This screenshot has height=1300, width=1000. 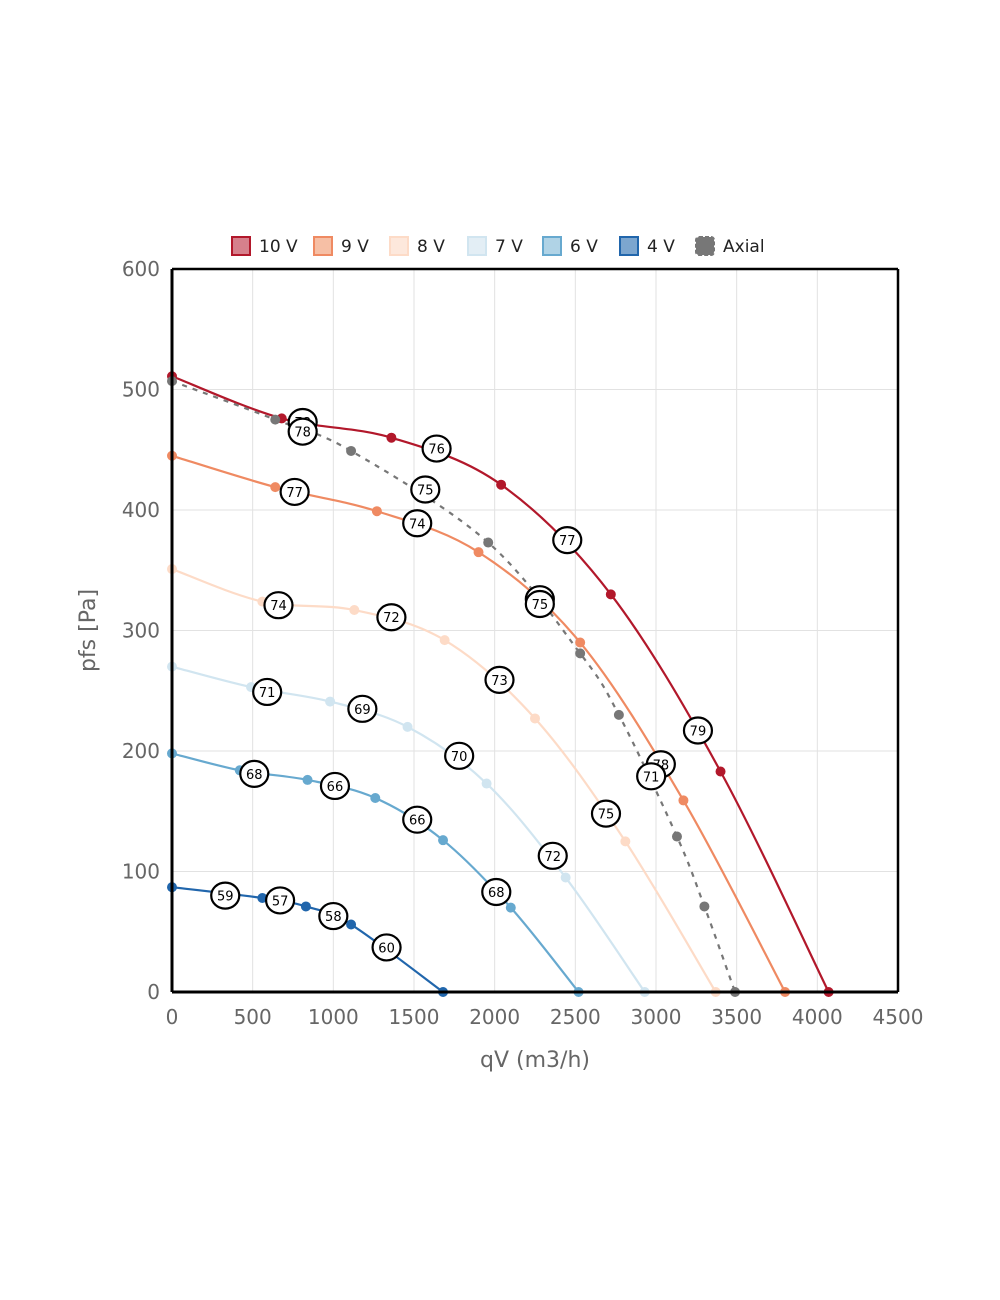 I want to click on noise-label-6v: 66, so click(x=335, y=786).